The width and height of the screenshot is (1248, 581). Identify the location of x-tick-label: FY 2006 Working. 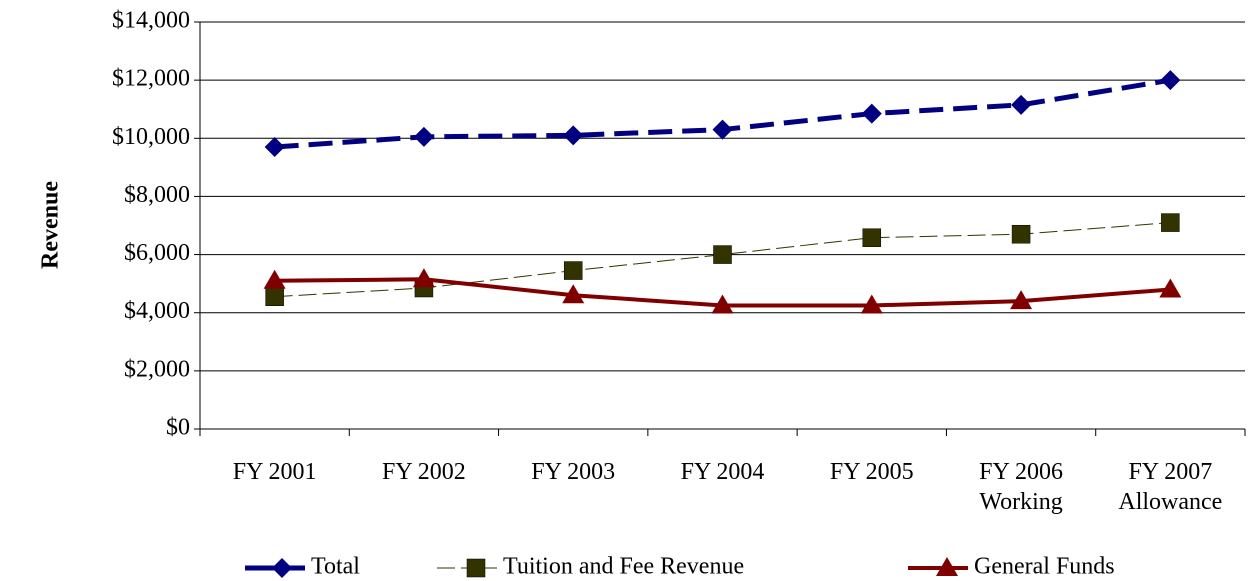
(1021, 487).